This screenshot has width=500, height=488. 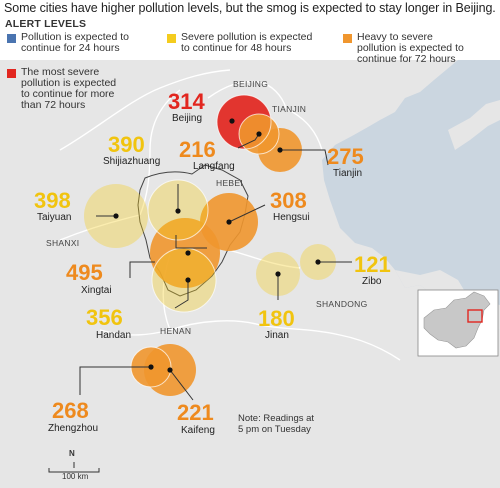 I want to click on city-dot-tianjin, so click(x=280, y=150).